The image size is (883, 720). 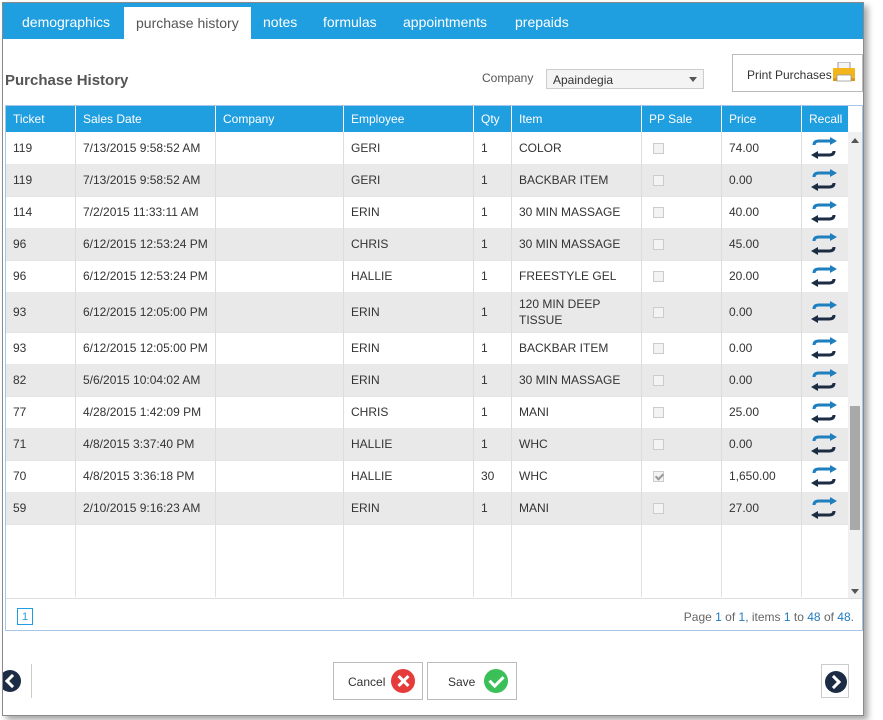 What do you see at coordinates (493, 476) in the screenshot?
I see `cell-qty: 30` at bounding box center [493, 476].